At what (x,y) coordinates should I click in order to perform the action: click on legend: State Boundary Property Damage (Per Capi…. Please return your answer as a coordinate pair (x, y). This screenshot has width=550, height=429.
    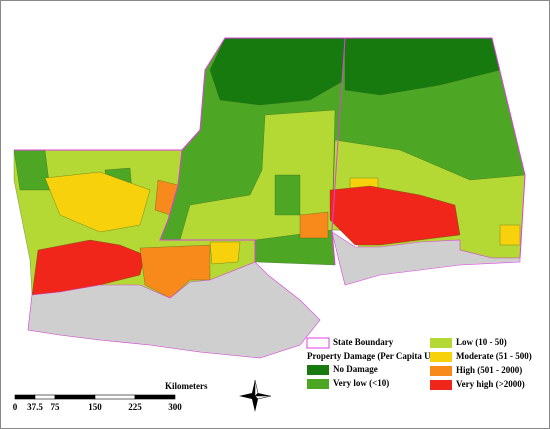
    Looking at the image, I should click on (419, 363).